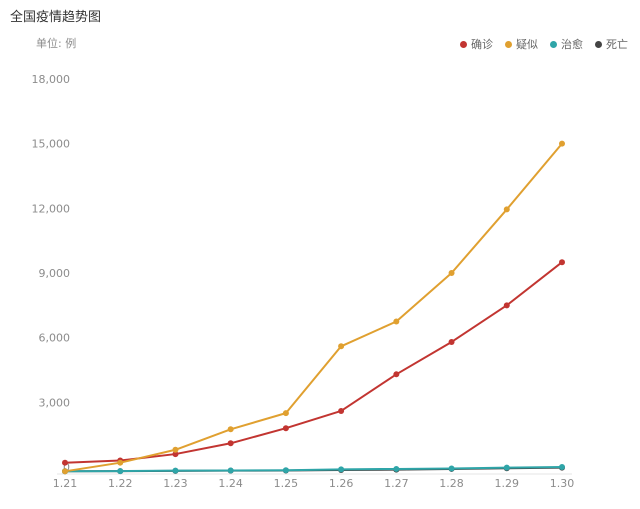  Describe the element at coordinates (482, 44) in the screenshot. I see `legend-label: 确诊` at that location.